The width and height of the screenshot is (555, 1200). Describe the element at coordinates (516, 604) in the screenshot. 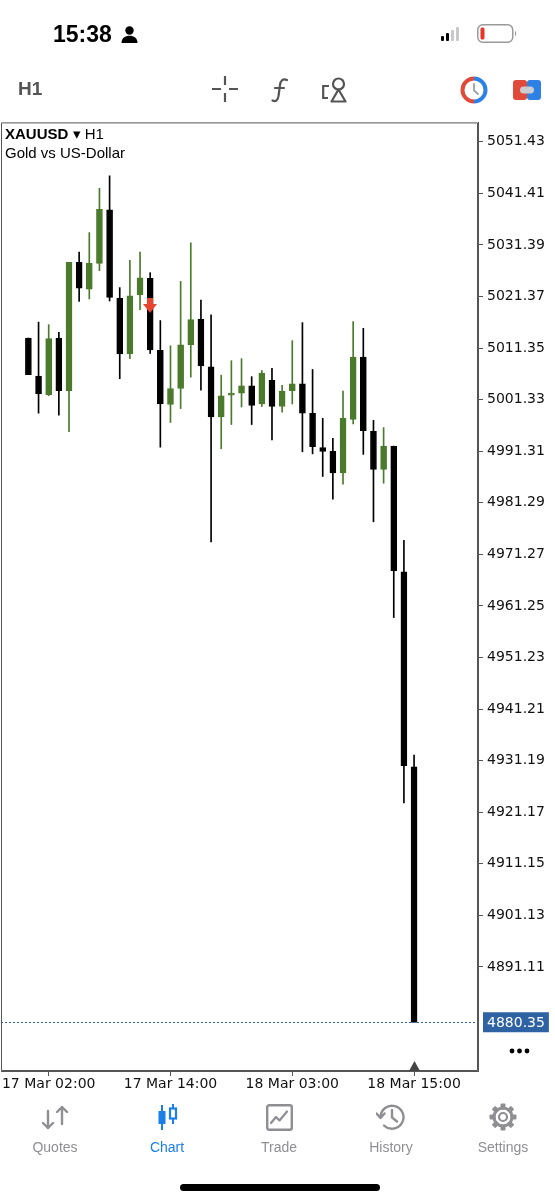

I see `y-tick-label: 4961.25` at that location.